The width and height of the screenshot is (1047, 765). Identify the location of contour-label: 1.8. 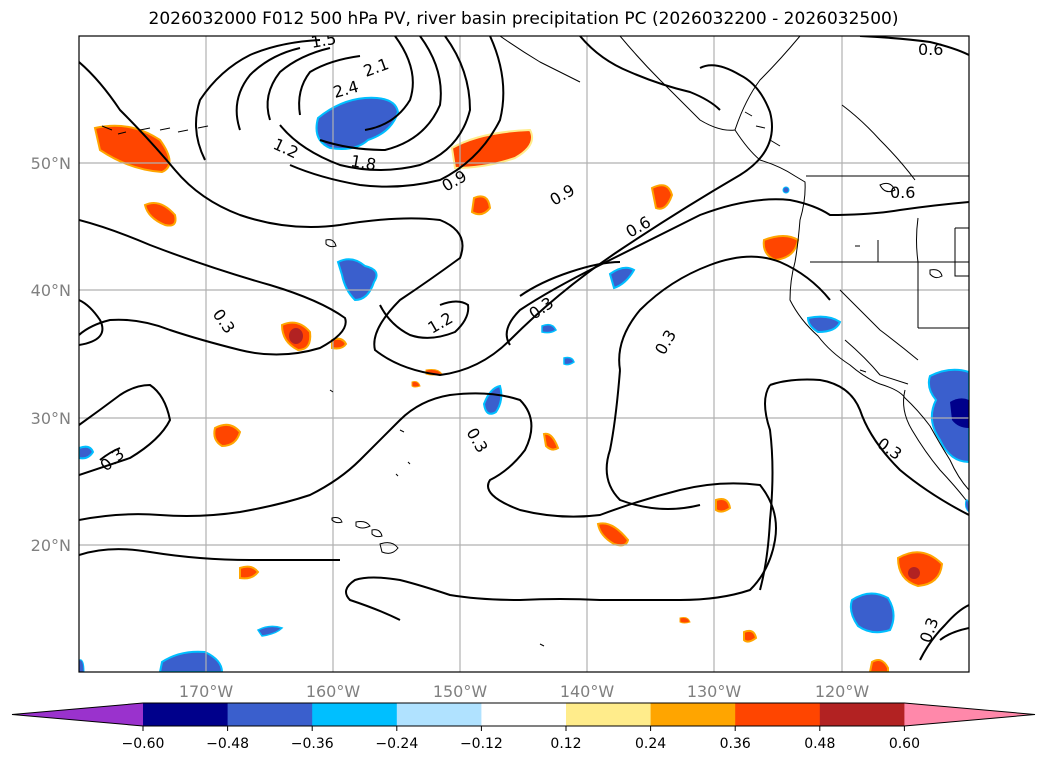
(363, 162).